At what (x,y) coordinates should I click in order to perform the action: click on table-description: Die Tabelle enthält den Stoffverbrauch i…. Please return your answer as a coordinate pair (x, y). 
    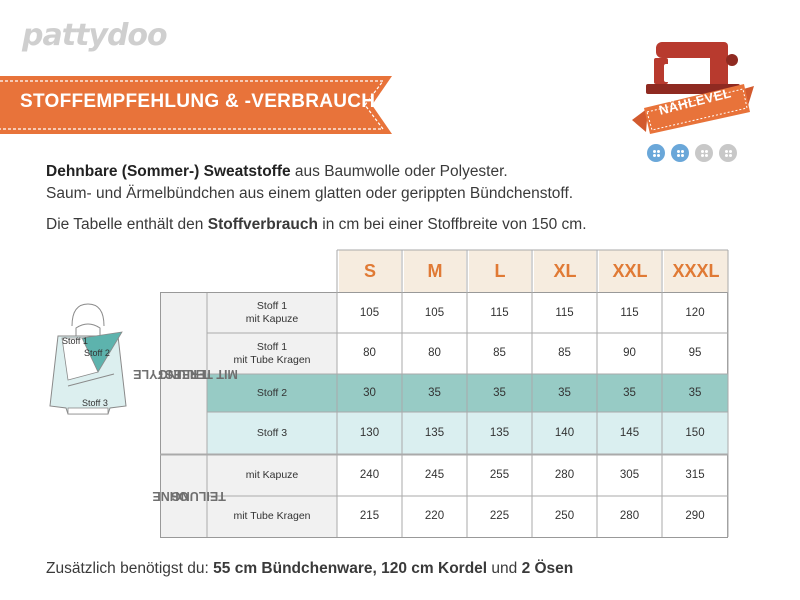
    Looking at the image, I should click on (316, 224).